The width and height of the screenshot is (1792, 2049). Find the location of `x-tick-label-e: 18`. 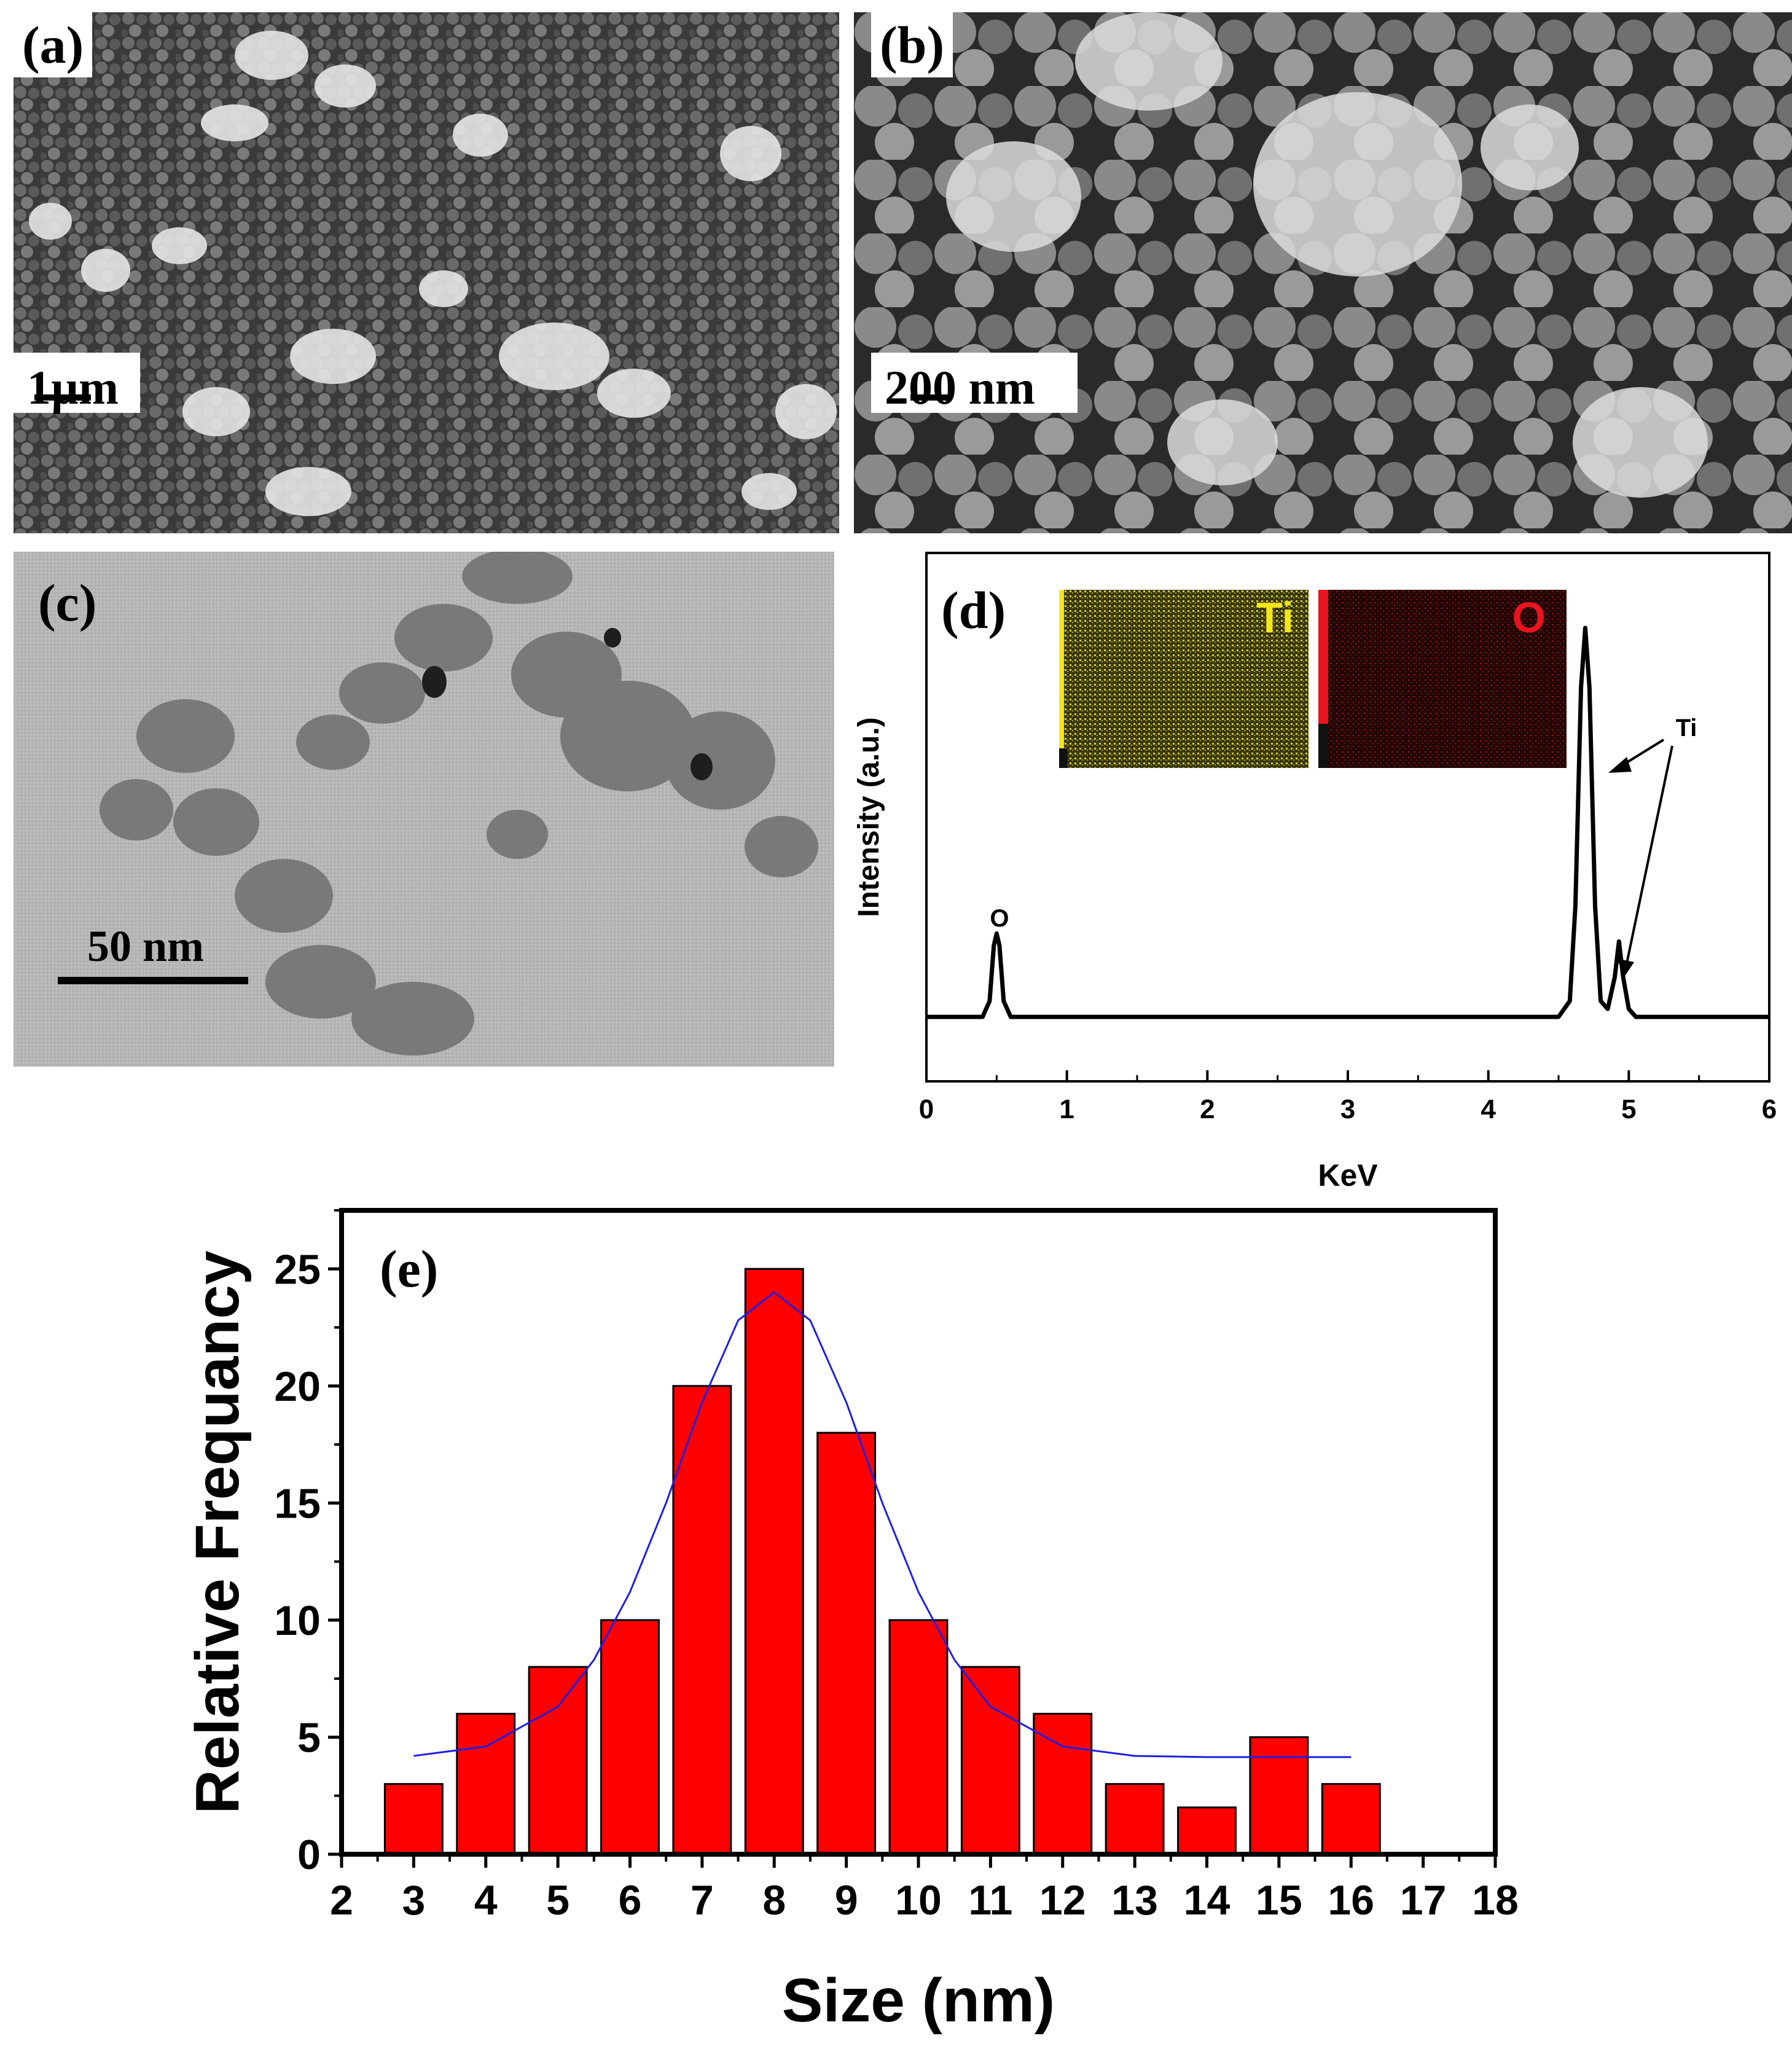

x-tick-label-e: 18 is located at coordinates (1495, 1901).